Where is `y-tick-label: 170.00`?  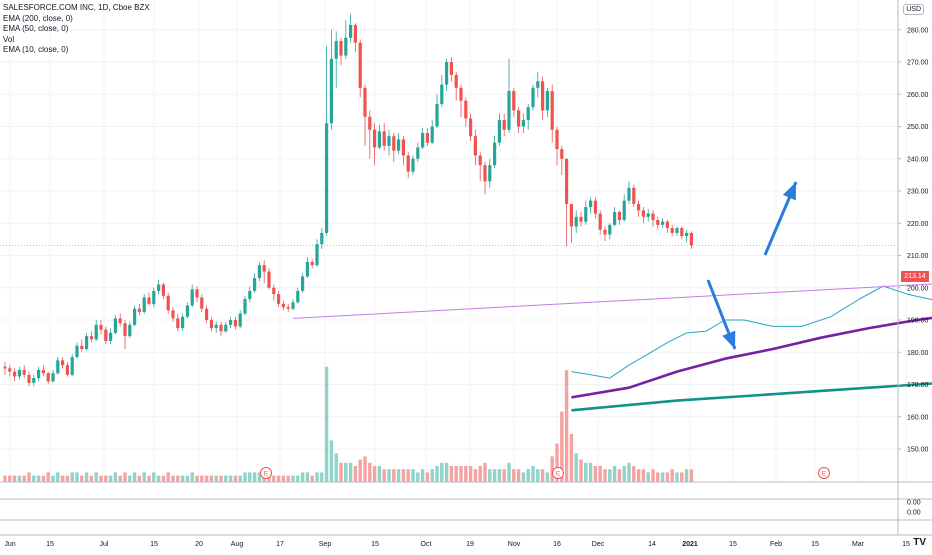 y-tick-label: 170.00 is located at coordinates (918, 385).